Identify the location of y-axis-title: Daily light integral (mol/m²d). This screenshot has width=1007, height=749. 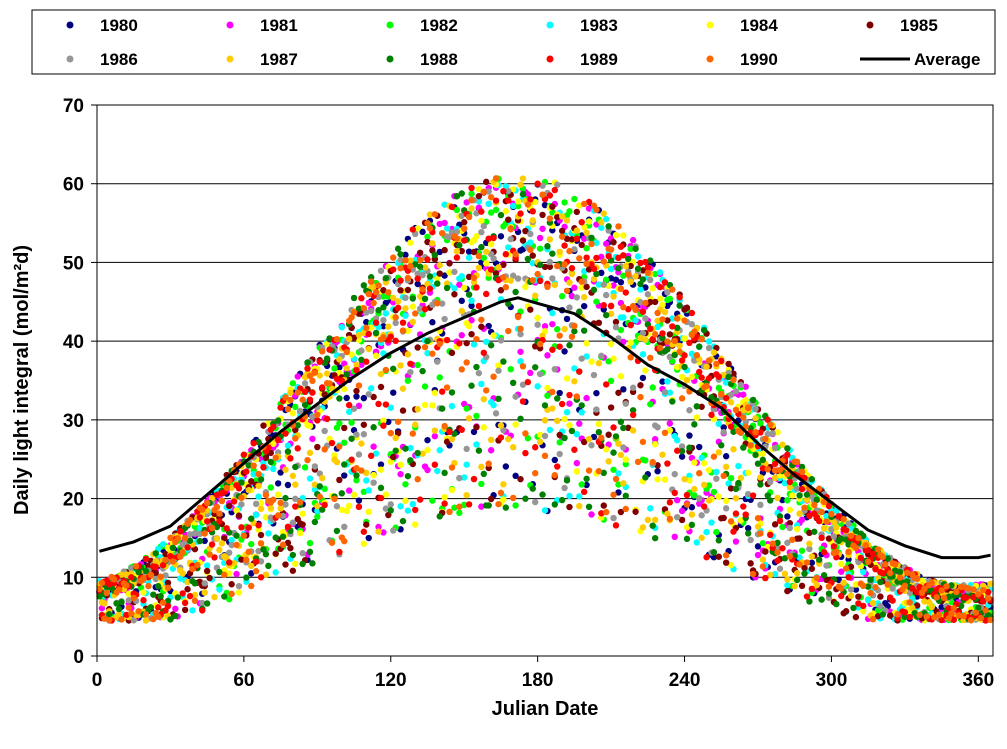
(22, 380).